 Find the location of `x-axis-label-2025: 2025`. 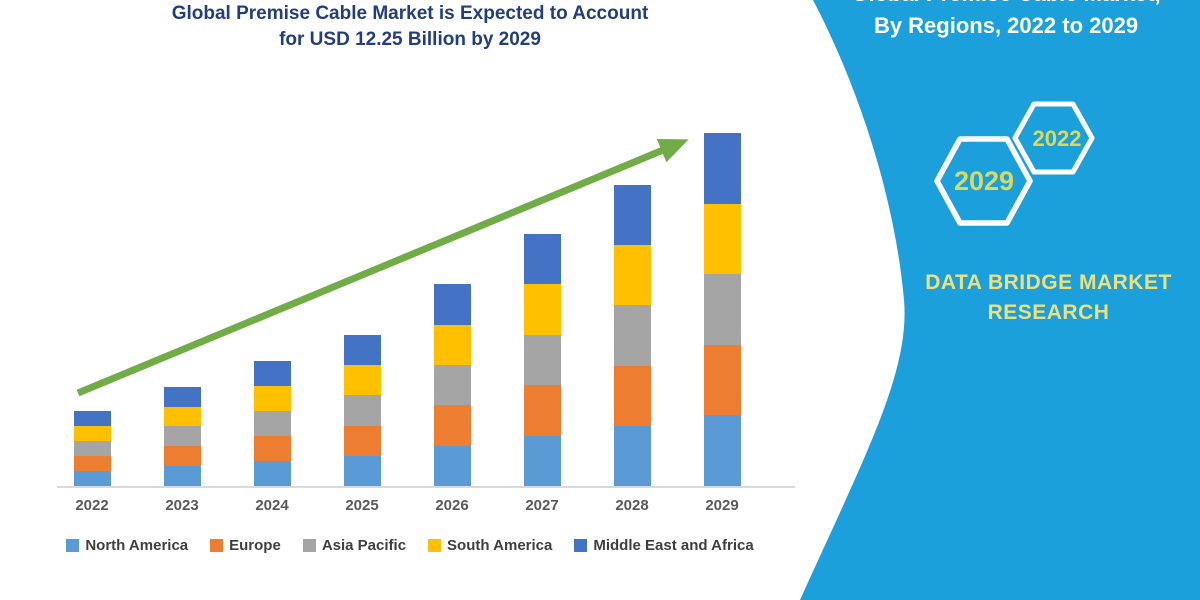

x-axis-label-2025: 2025 is located at coordinates (362, 505).